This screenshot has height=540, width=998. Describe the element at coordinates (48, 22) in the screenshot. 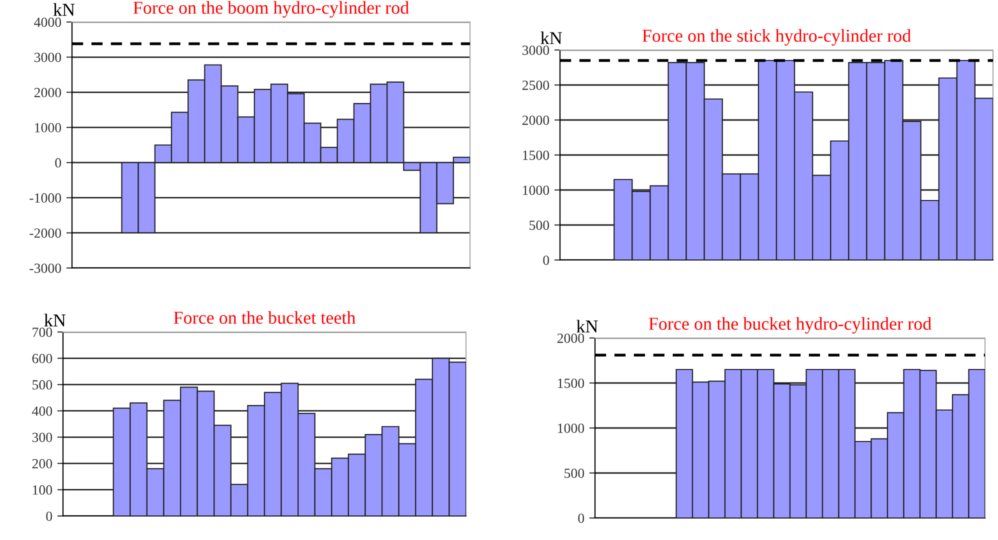

I see `y-tick-label: 4000` at that location.